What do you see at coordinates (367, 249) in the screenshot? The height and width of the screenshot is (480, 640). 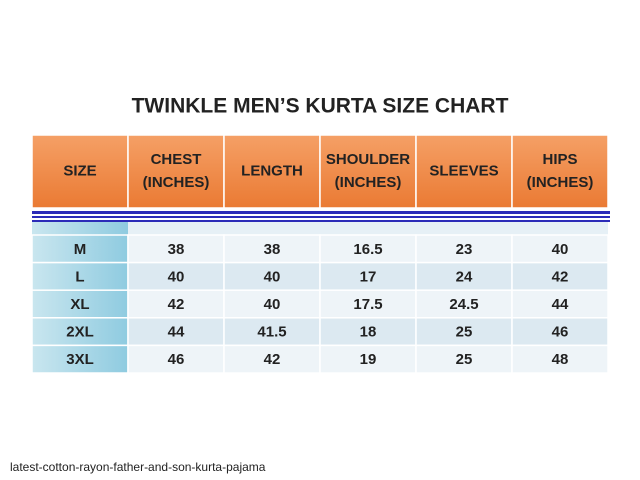 I see `cell-value: 16.5` at bounding box center [367, 249].